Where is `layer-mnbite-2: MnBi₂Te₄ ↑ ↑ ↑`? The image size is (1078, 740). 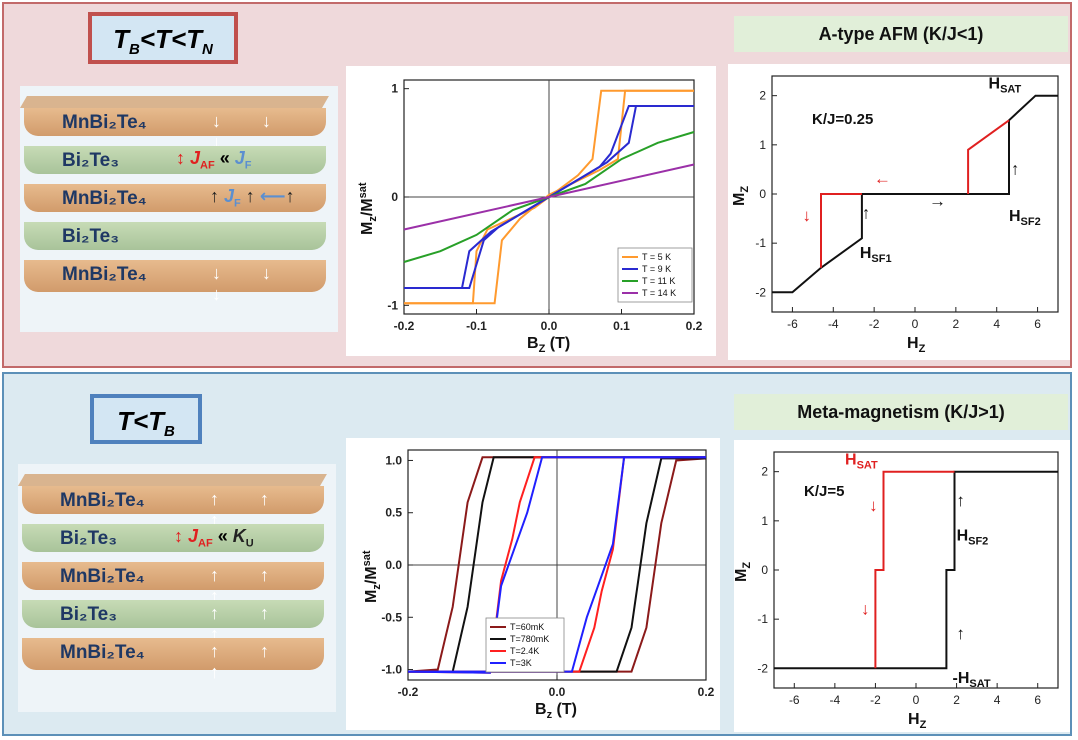
layer-mnbite-2: MnBi₂Te₄ ↑ ↑ ↑ is located at coordinates (173, 584).